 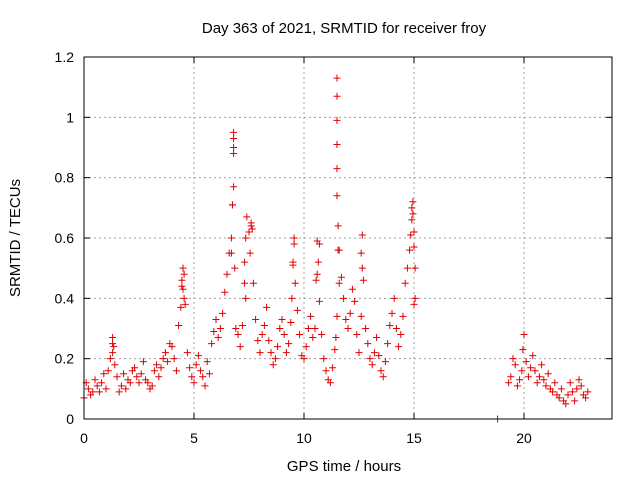 What do you see at coordinates (65, 298) in the screenshot?
I see `y-tick-label: 0.4` at bounding box center [65, 298].